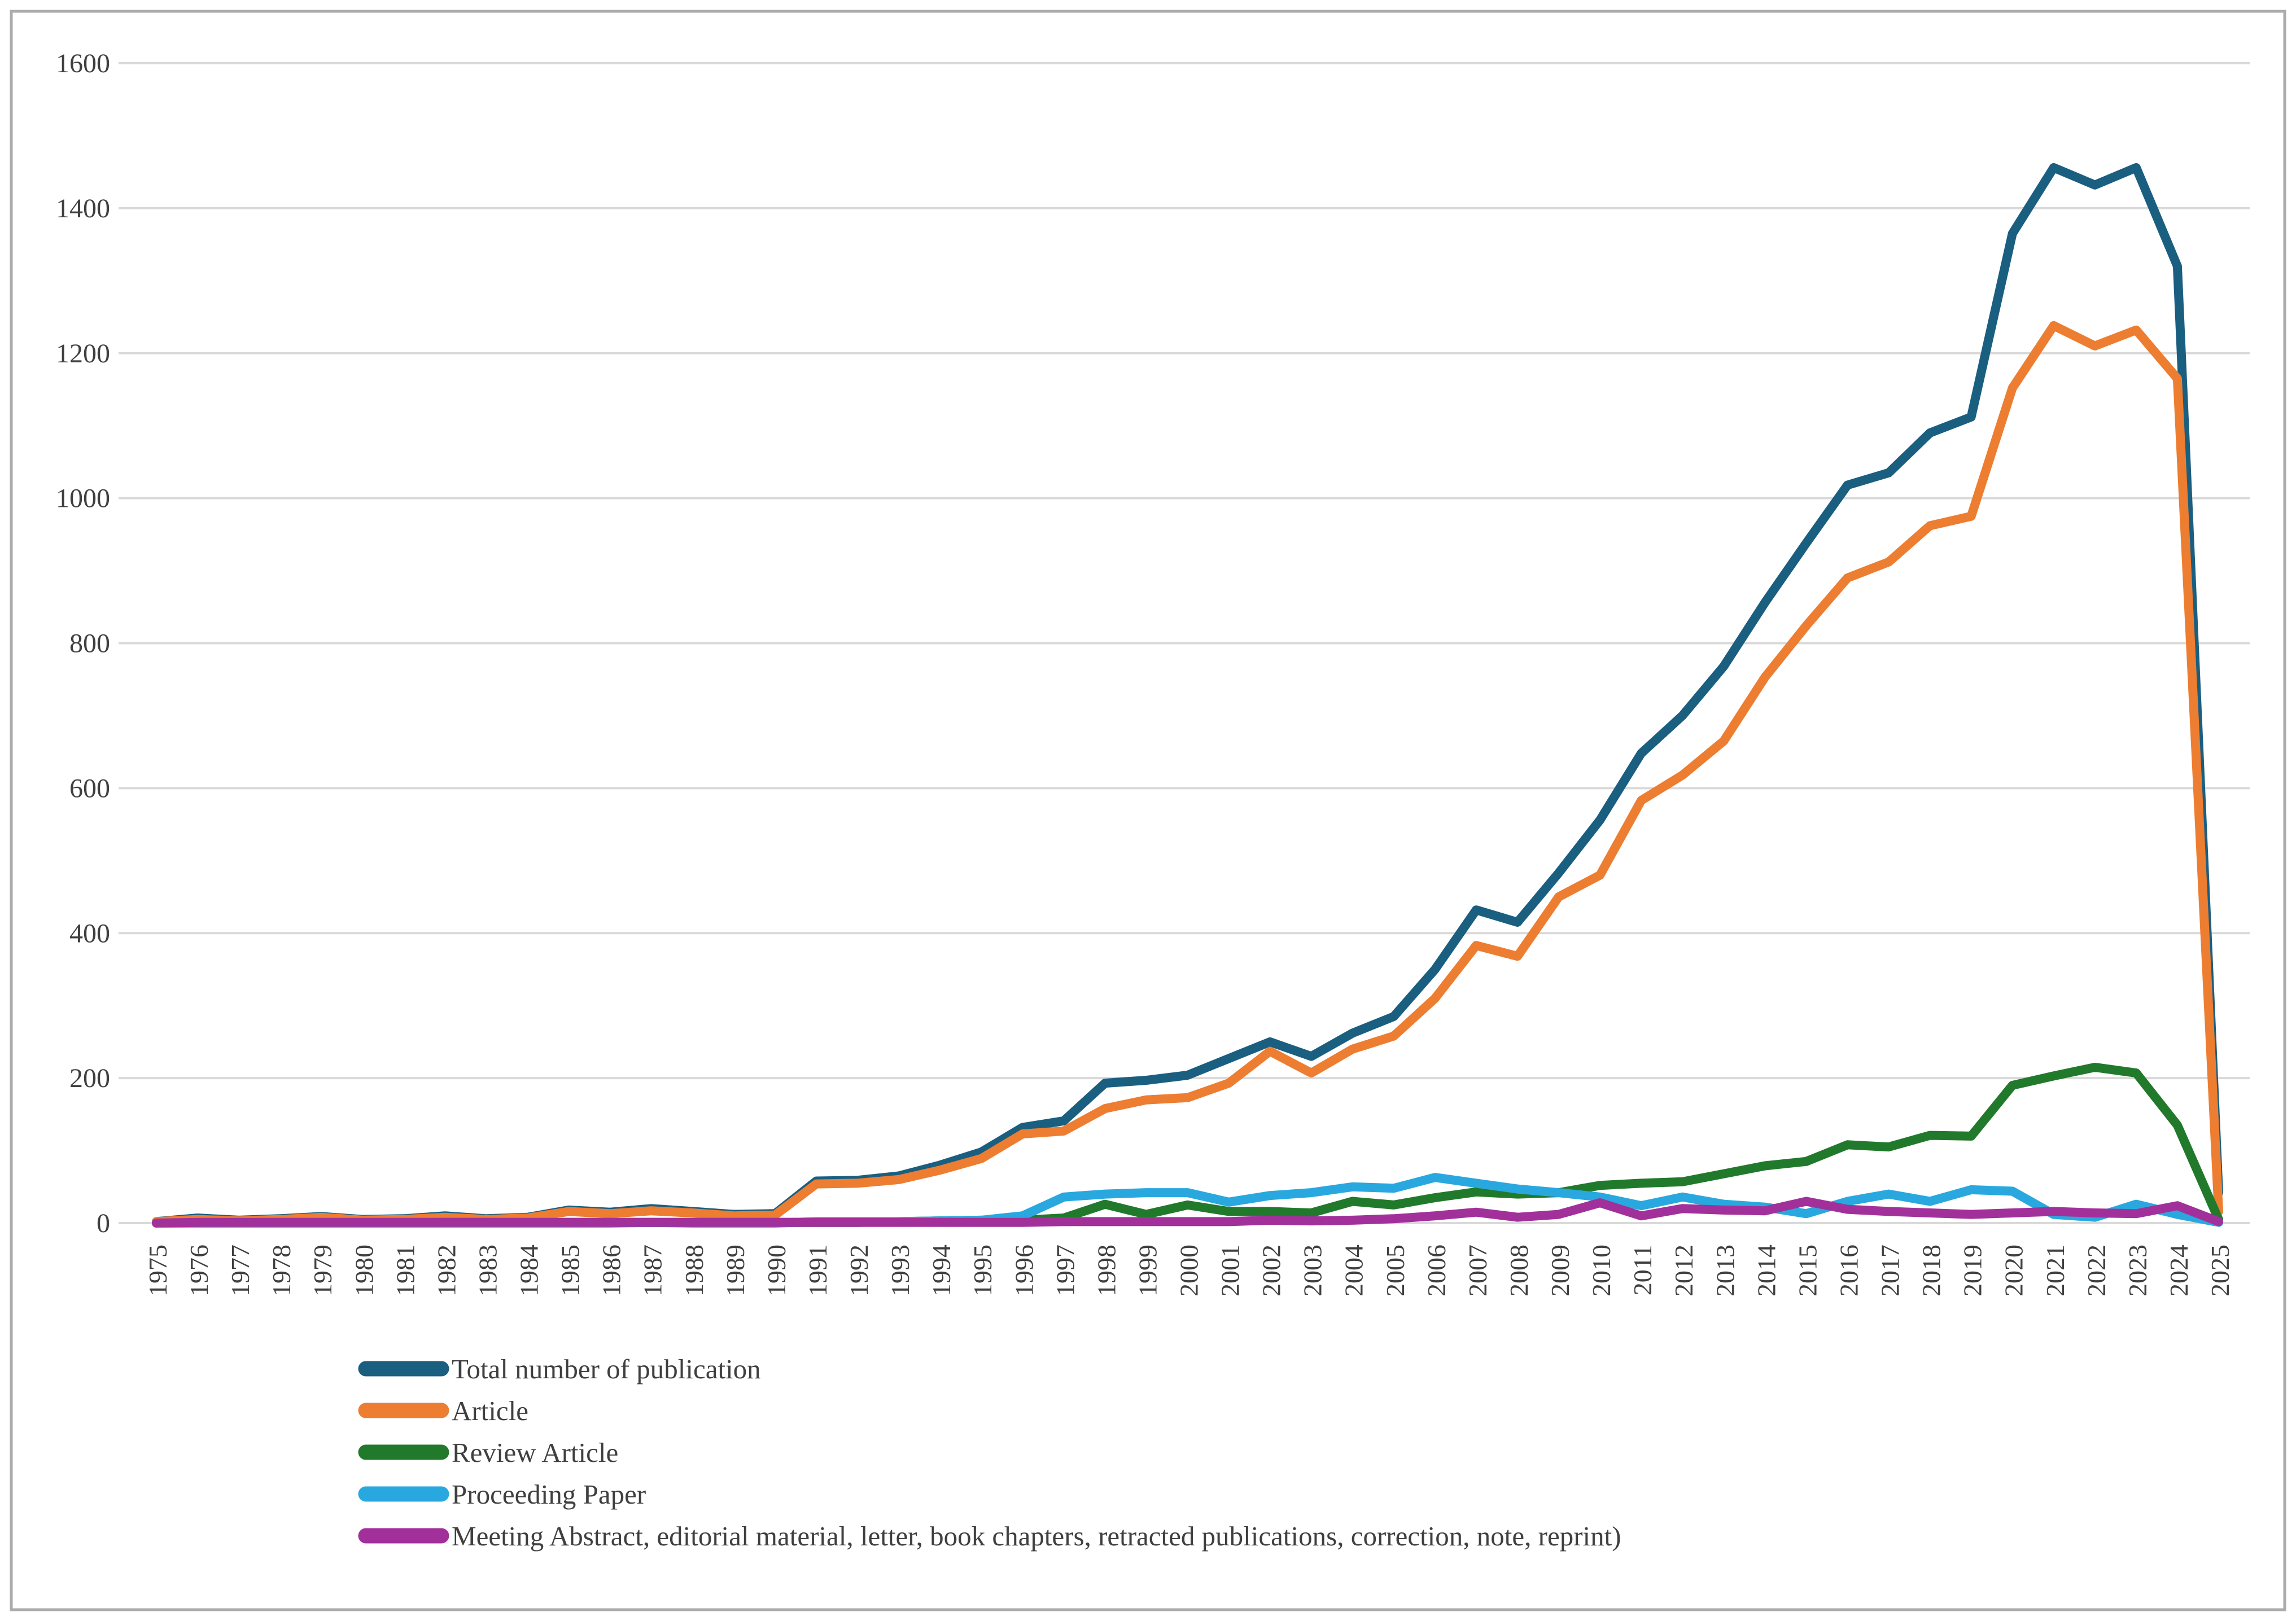 The image size is (2296, 1621). I want to click on x-axis-tick-label: 2002, so click(1271, 1270).